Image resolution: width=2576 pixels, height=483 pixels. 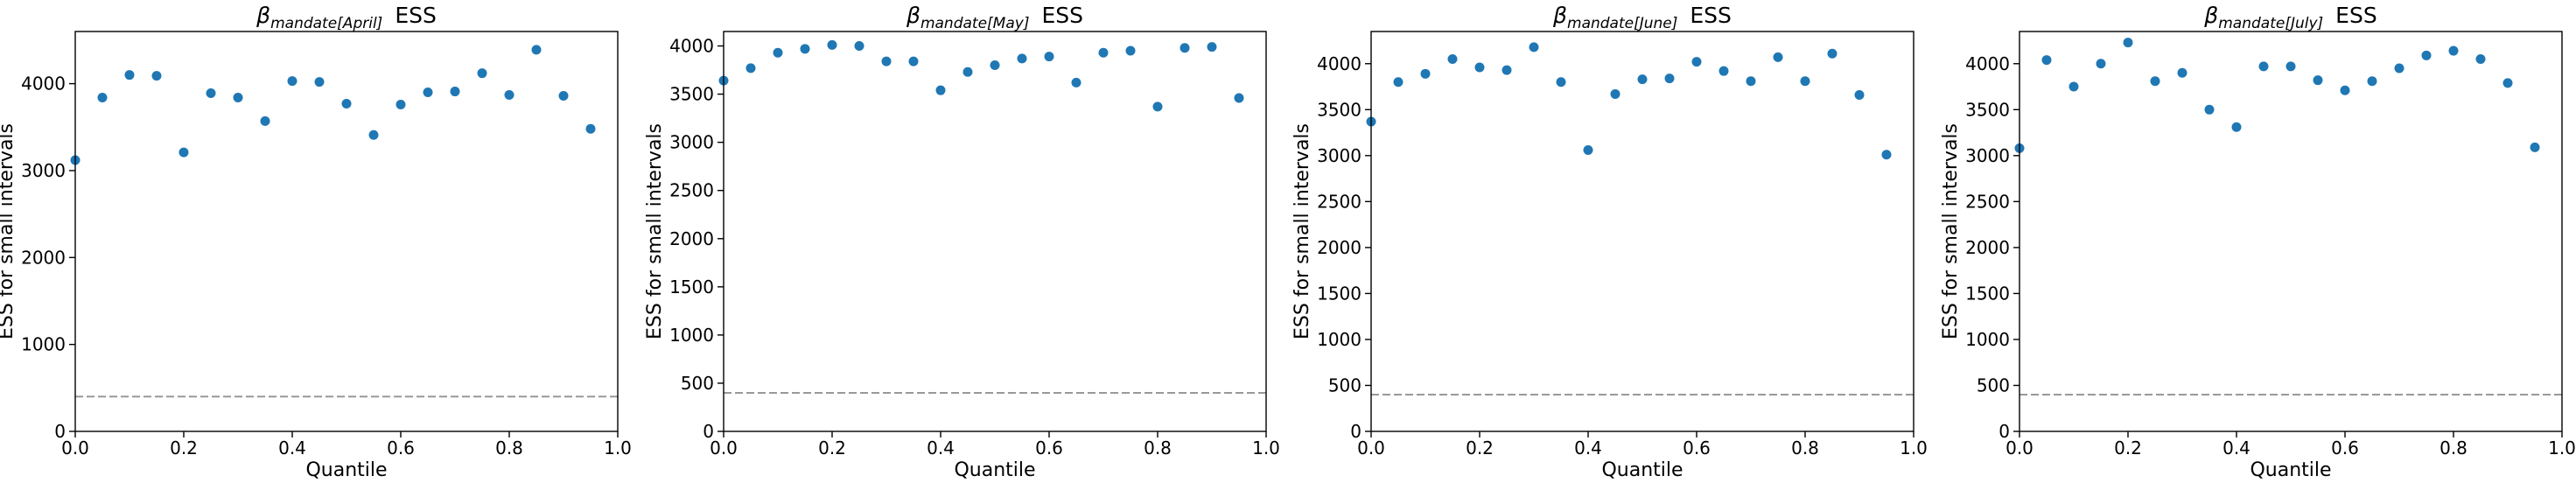 What do you see at coordinates (2270, 23) in the screenshot?
I see `title-subscript: mandate[July]` at bounding box center [2270, 23].